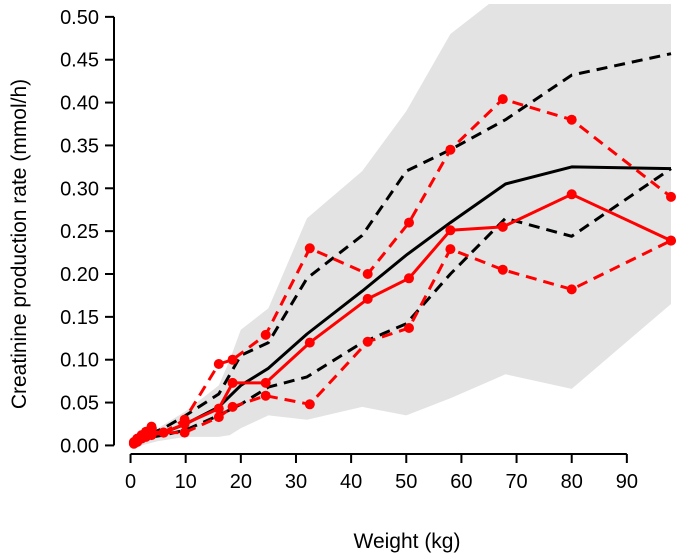  What do you see at coordinates (406, 482) in the screenshot?
I see `x-tick-label: 50` at bounding box center [406, 482].